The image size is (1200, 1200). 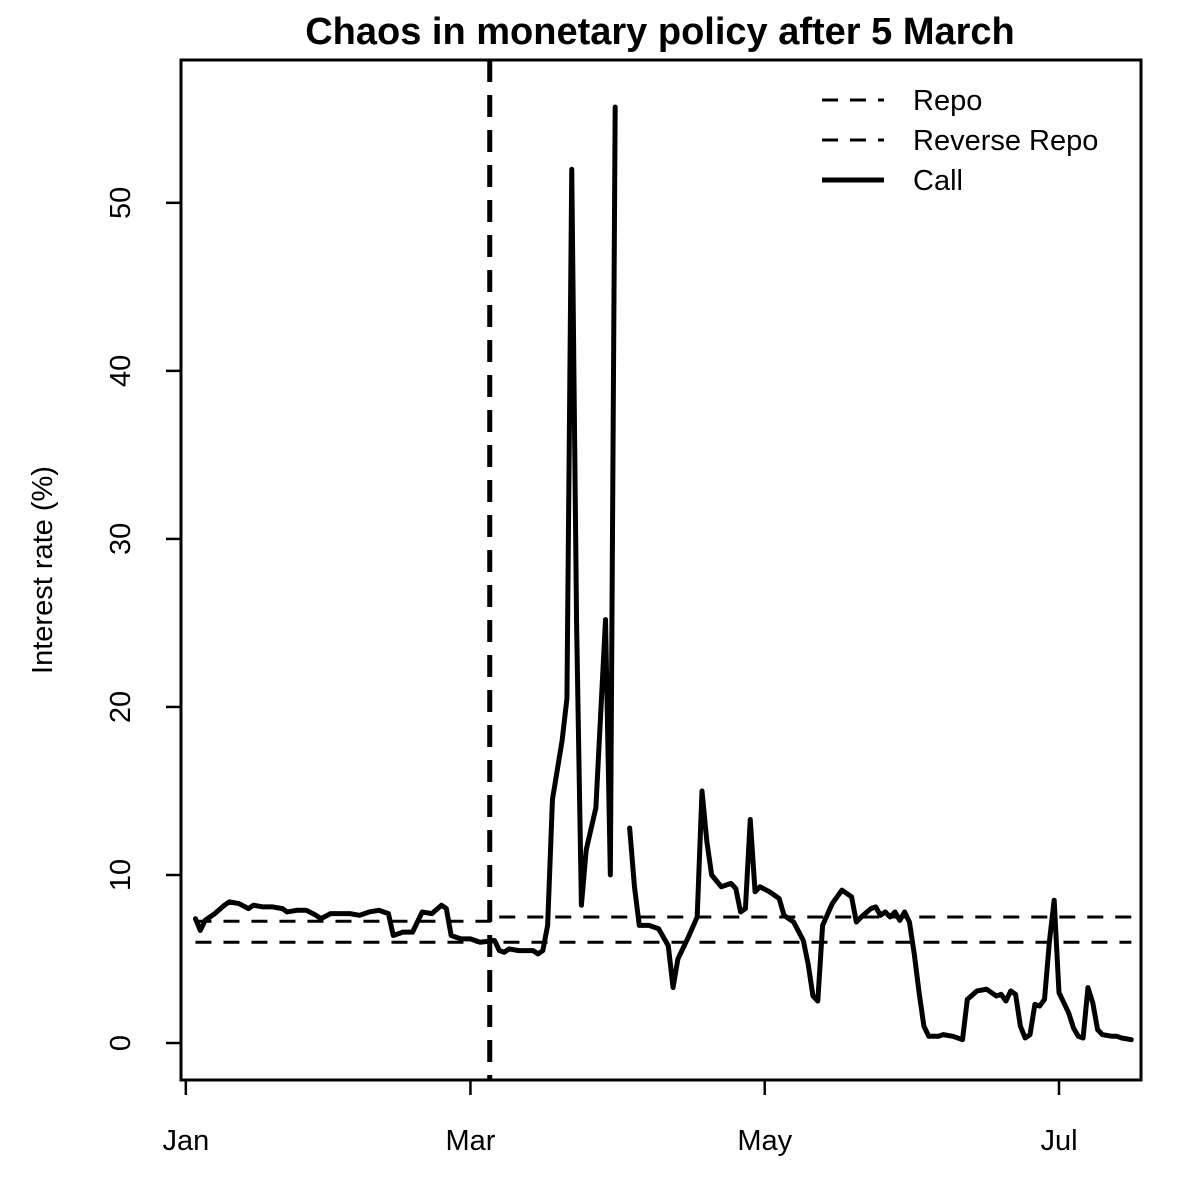 What do you see at coordinates (938, 181) in the screenshot?
I see `legend-label-call: Call` at bounding box center [938, 181].